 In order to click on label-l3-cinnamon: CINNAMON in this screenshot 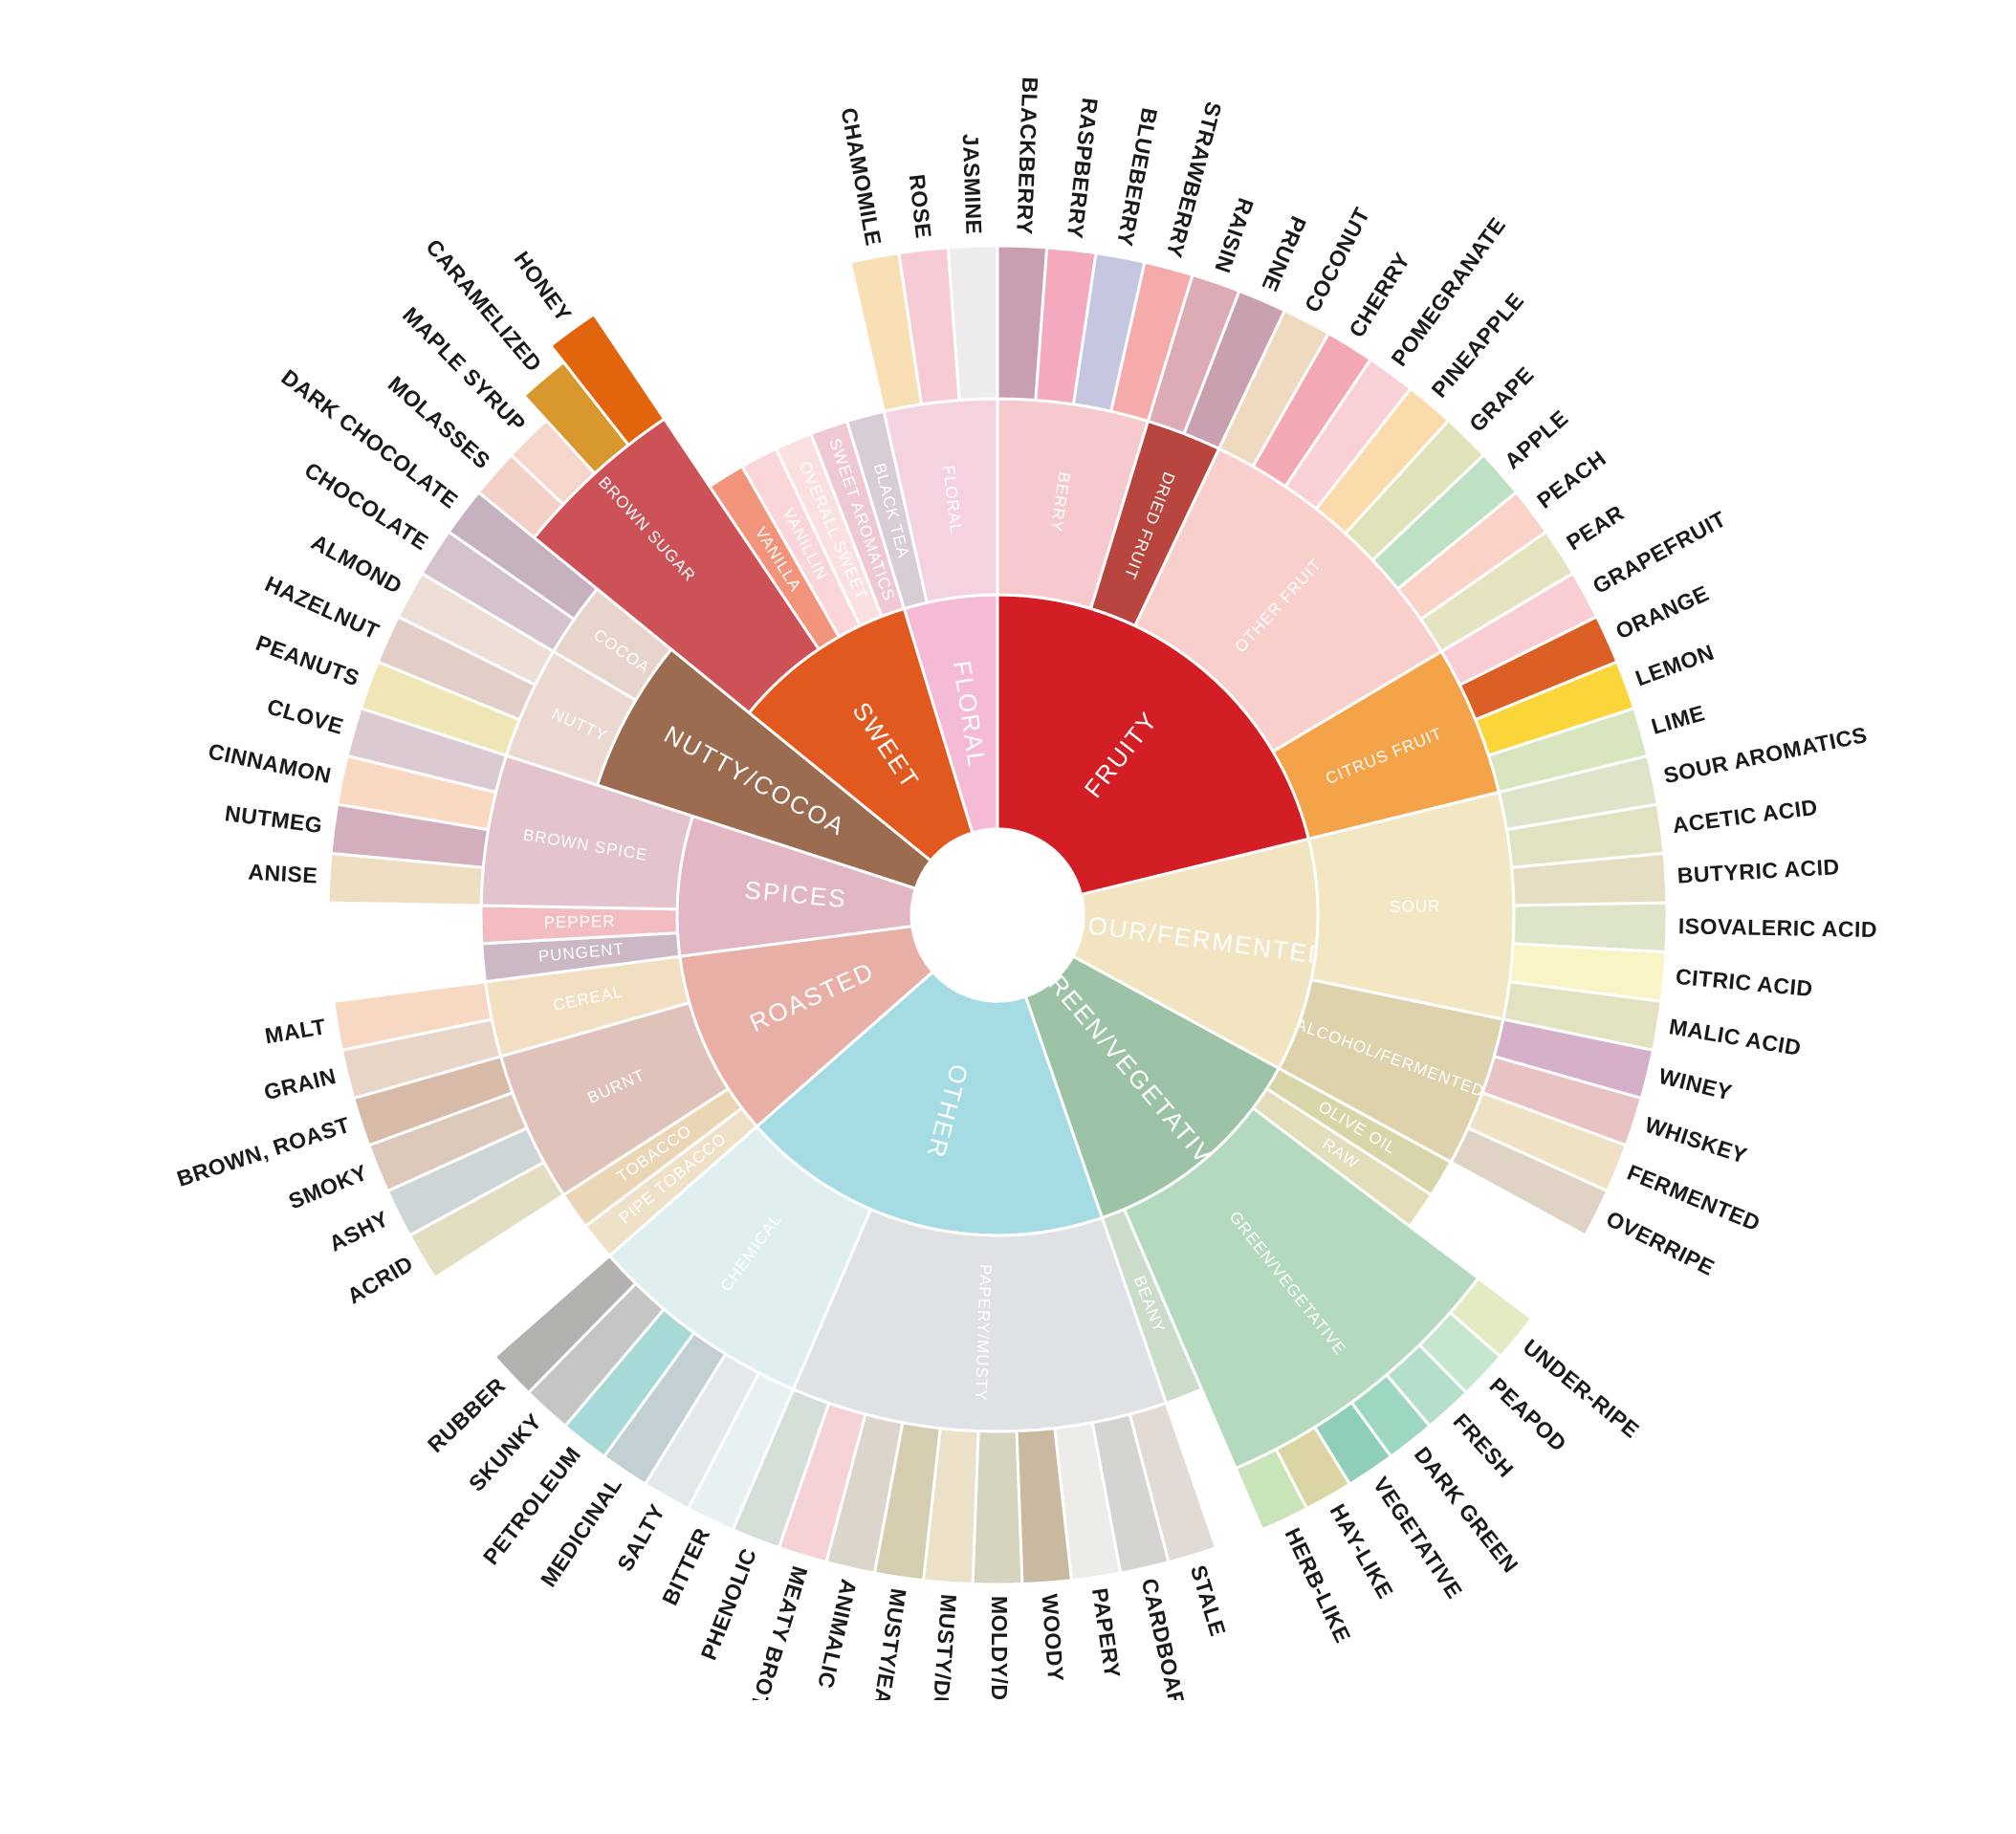, I will do `click(270, 763)`.